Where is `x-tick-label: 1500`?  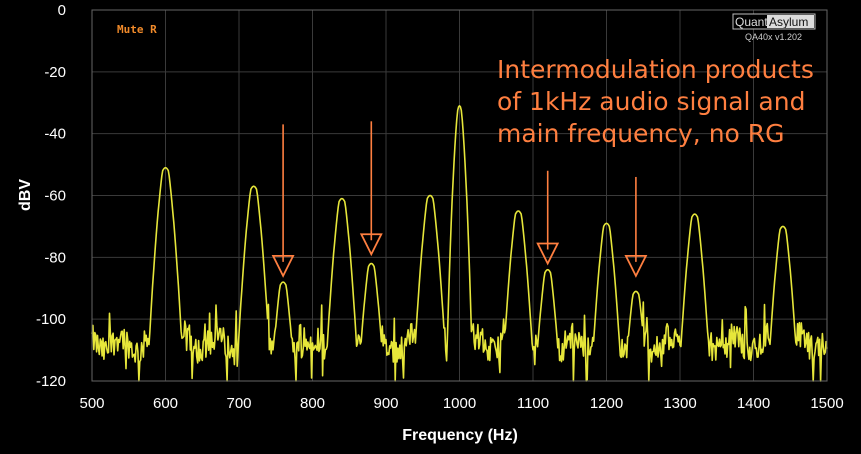 x-tick-label: 1500 is located at coordinates (826, 403).